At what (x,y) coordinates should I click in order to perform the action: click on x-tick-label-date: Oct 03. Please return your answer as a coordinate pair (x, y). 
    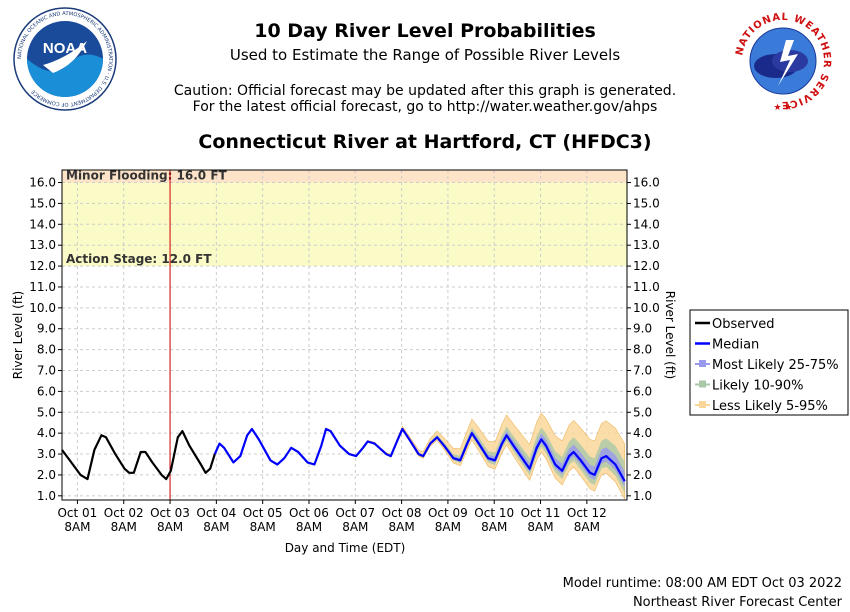
    Looking at the image, I should click on (170, 513).